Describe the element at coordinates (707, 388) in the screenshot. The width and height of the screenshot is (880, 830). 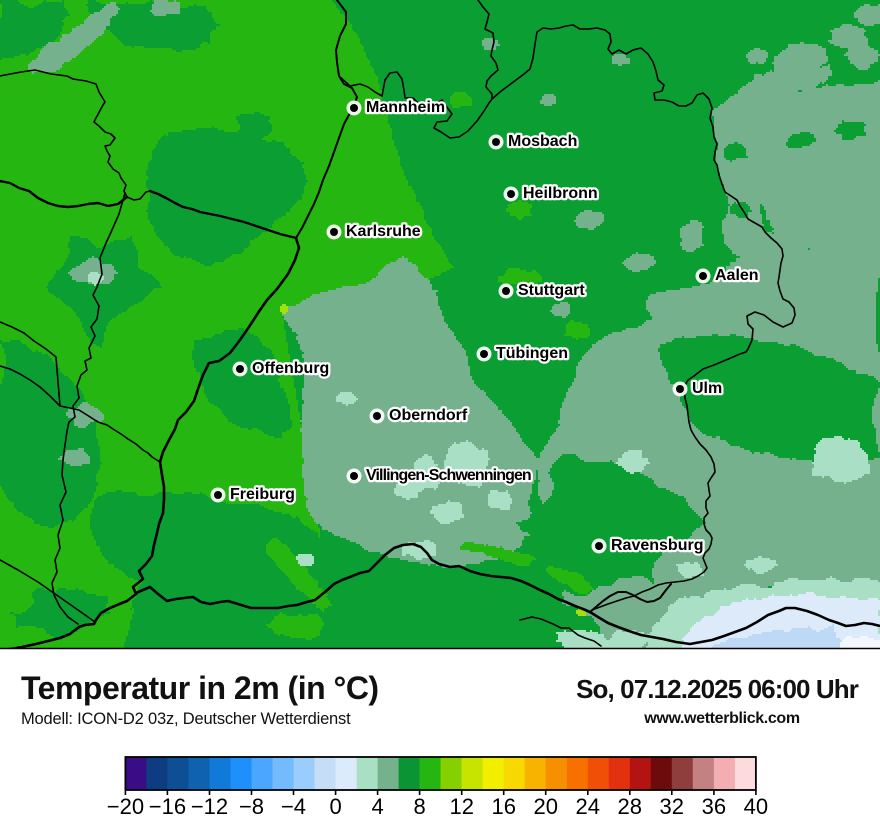
I see `svg-text: Ulm` at that location.